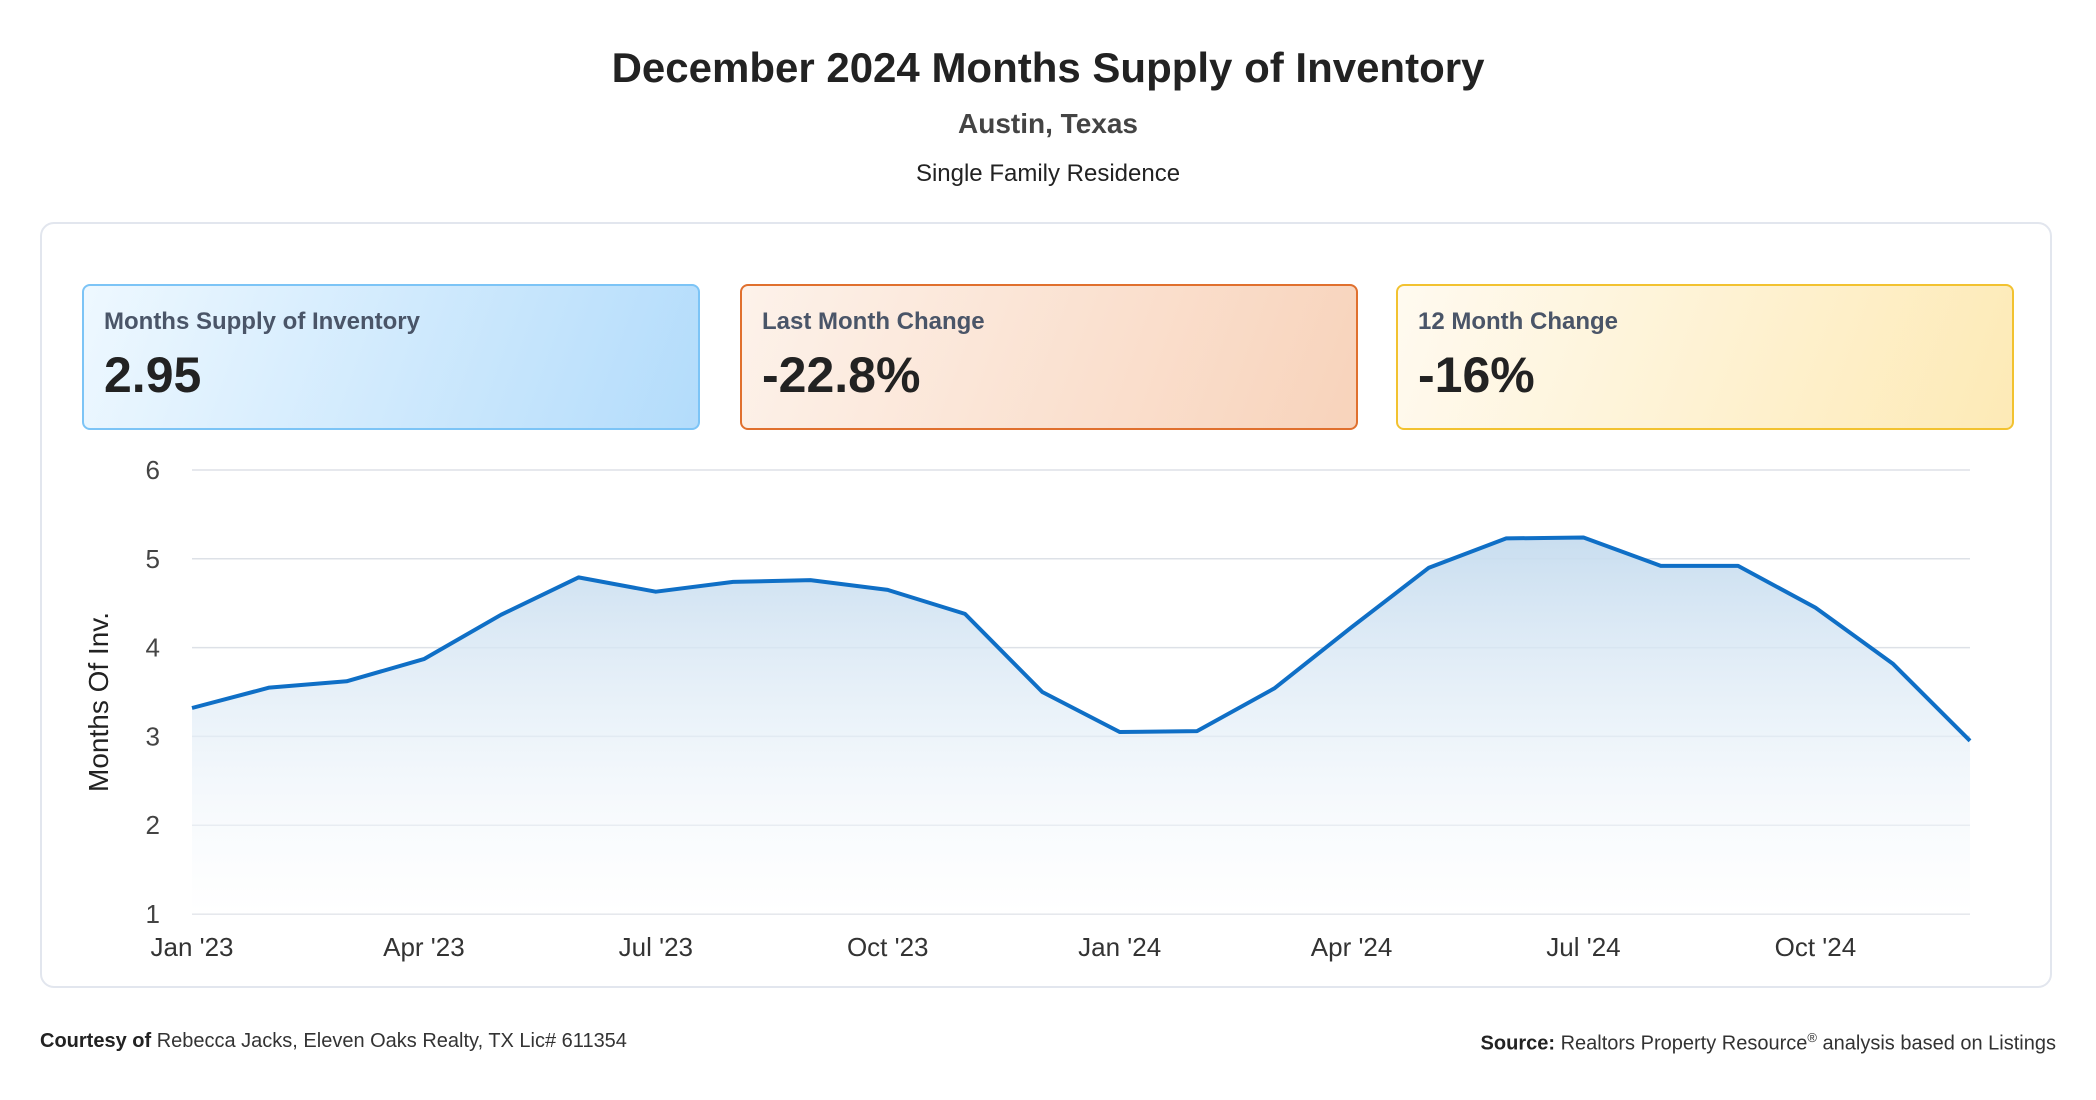 This screenshot has height=1100, width=2096. Describe the element at coordinates (888, 947) in the screenshot. I see `x-tick-label: Oct '23` at that location.